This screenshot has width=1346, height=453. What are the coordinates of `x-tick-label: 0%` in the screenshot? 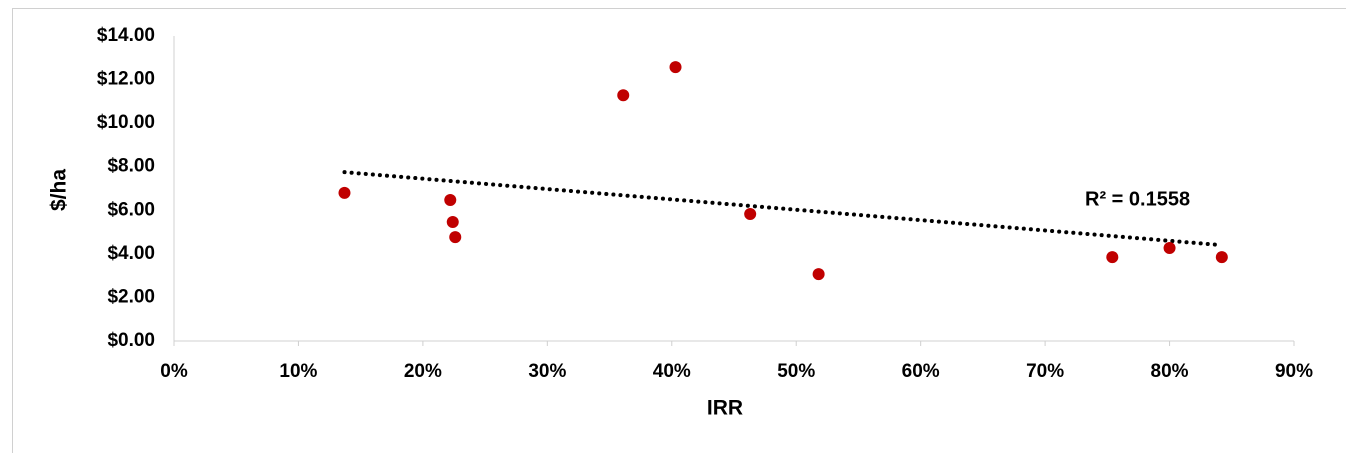 It's located at (174, 371).